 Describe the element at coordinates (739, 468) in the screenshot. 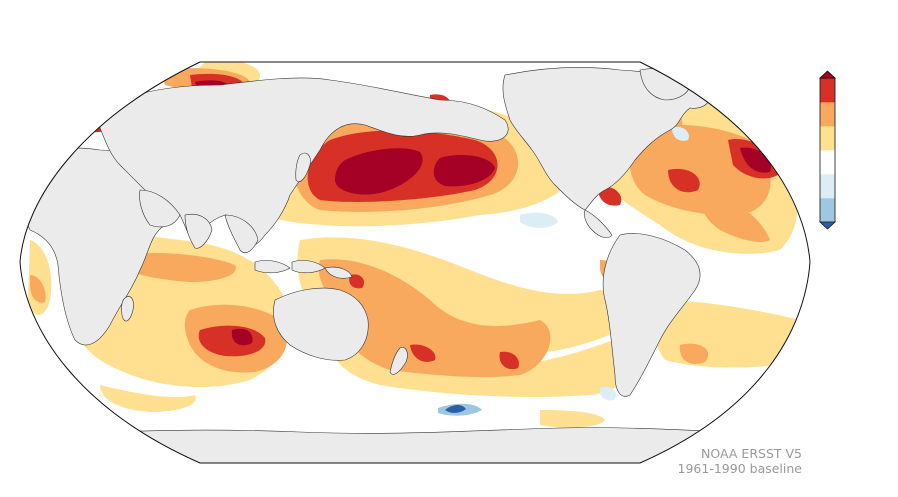

I see `credit-baseline: 1961-1990 baseline` at that location.